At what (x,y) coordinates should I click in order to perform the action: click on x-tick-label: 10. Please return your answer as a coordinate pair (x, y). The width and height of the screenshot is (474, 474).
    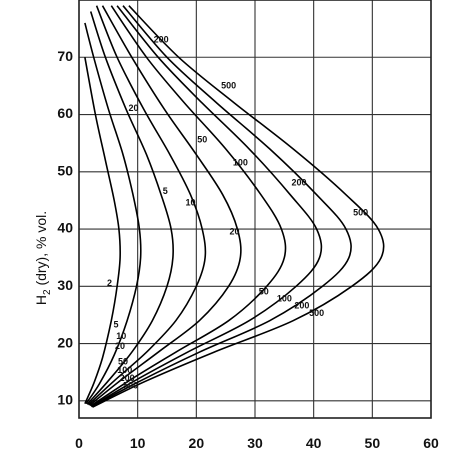
    Looking at the image, I should click on (138, 443).